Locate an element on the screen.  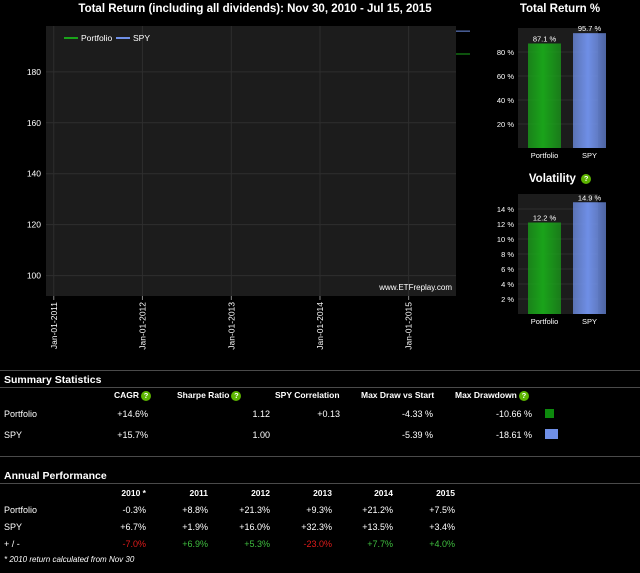
x-tick-label: Jan-01-2015 is located at coordinates (409, 326).